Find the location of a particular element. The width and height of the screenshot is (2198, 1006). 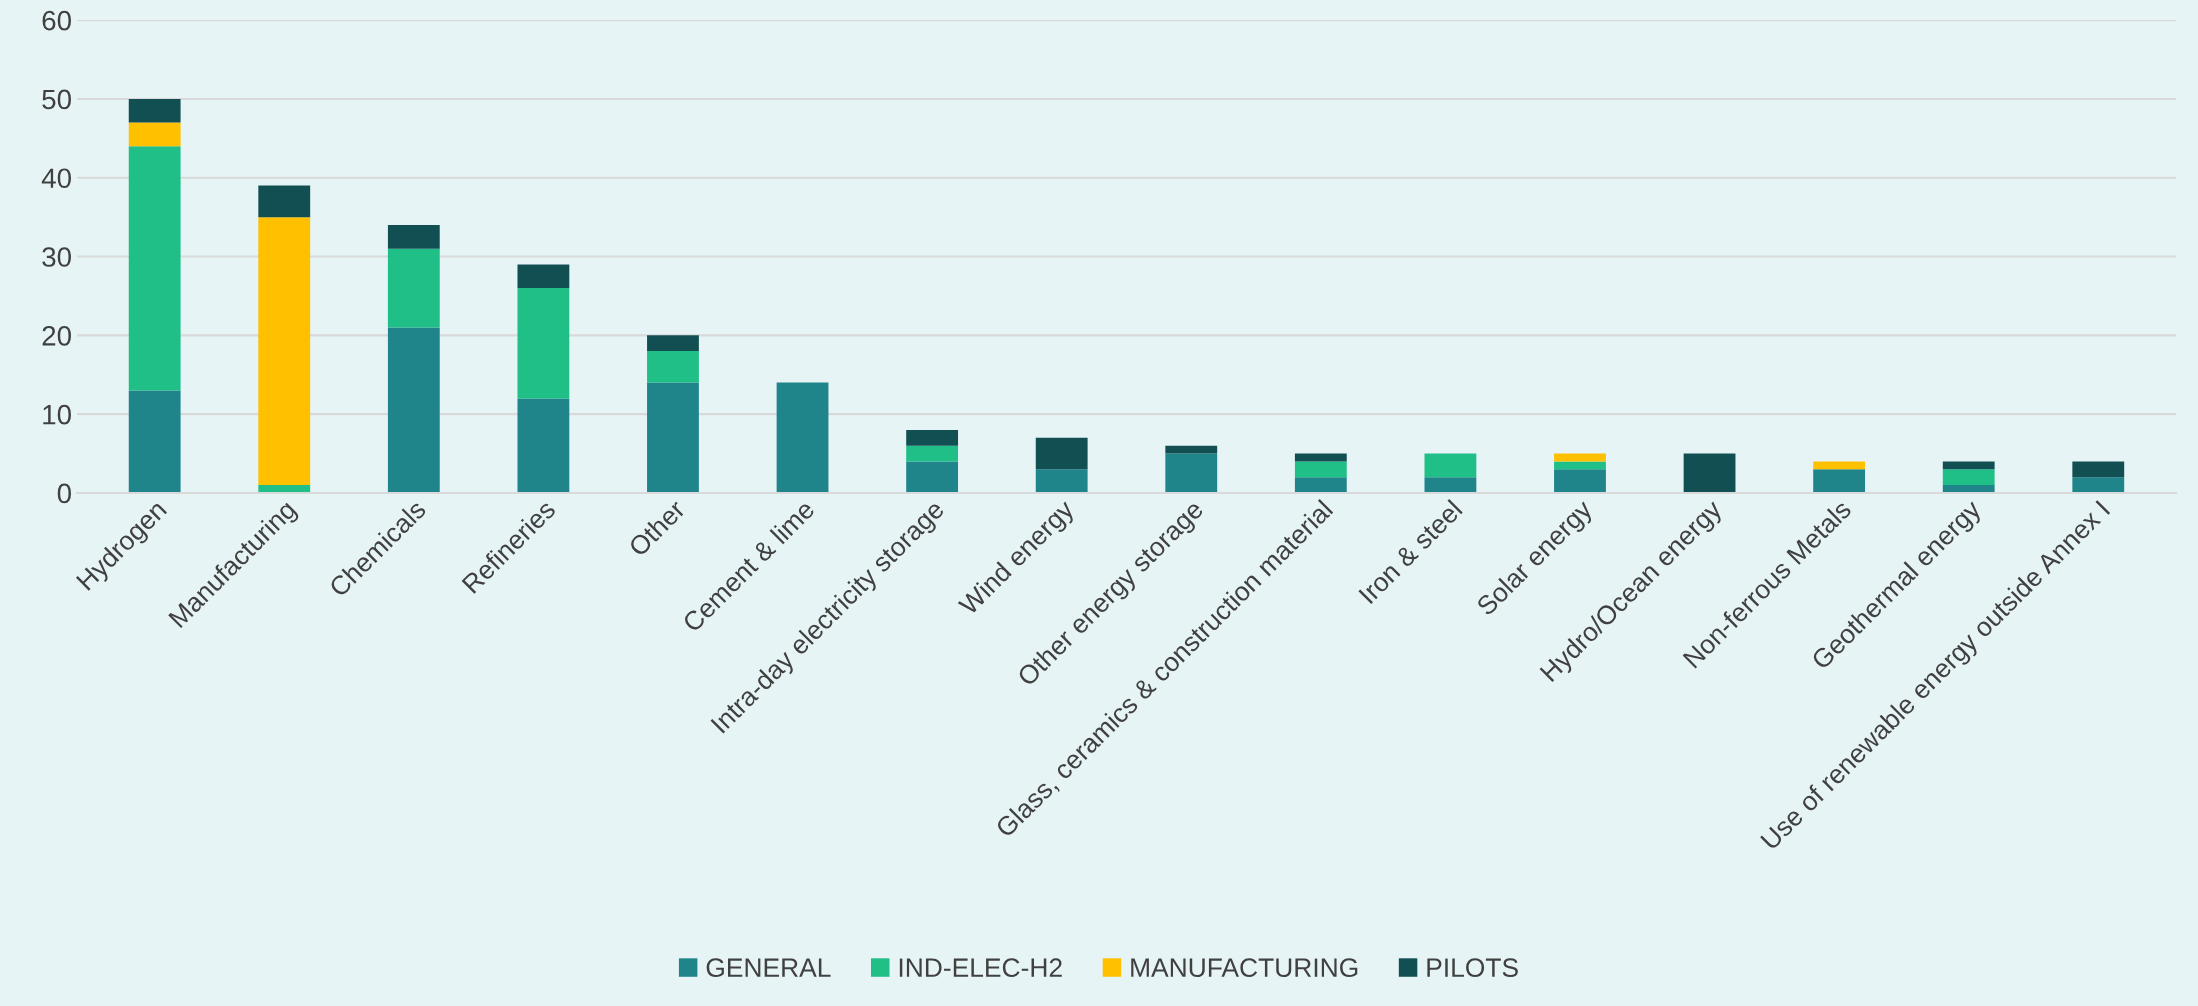

y-tick-label: 40 is located at coordinates (56, 178).